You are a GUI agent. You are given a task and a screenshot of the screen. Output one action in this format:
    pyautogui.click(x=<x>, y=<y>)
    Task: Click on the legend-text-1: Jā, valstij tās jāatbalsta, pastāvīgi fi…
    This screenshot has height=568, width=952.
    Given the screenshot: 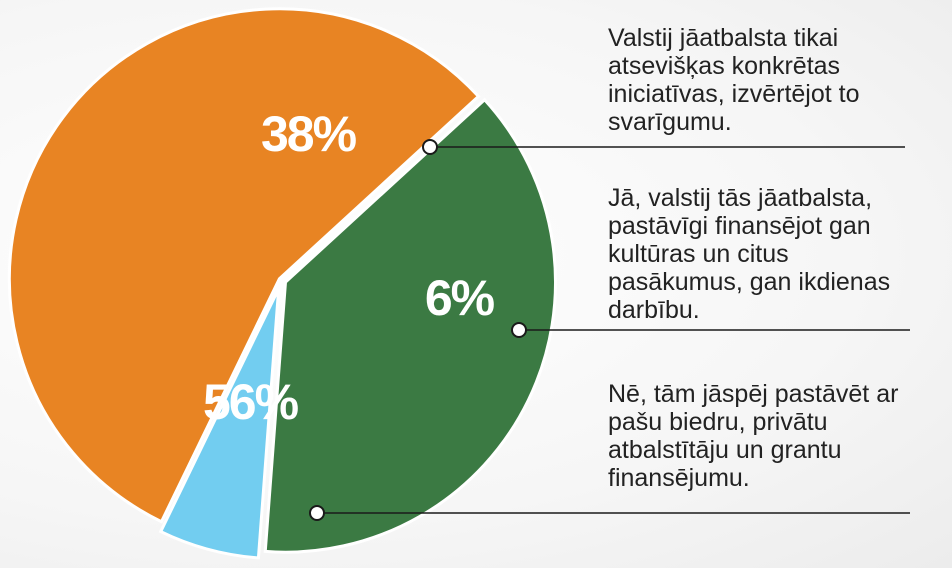 What is the action you would take?
    pyautogui.click(x=749, y=254)
    